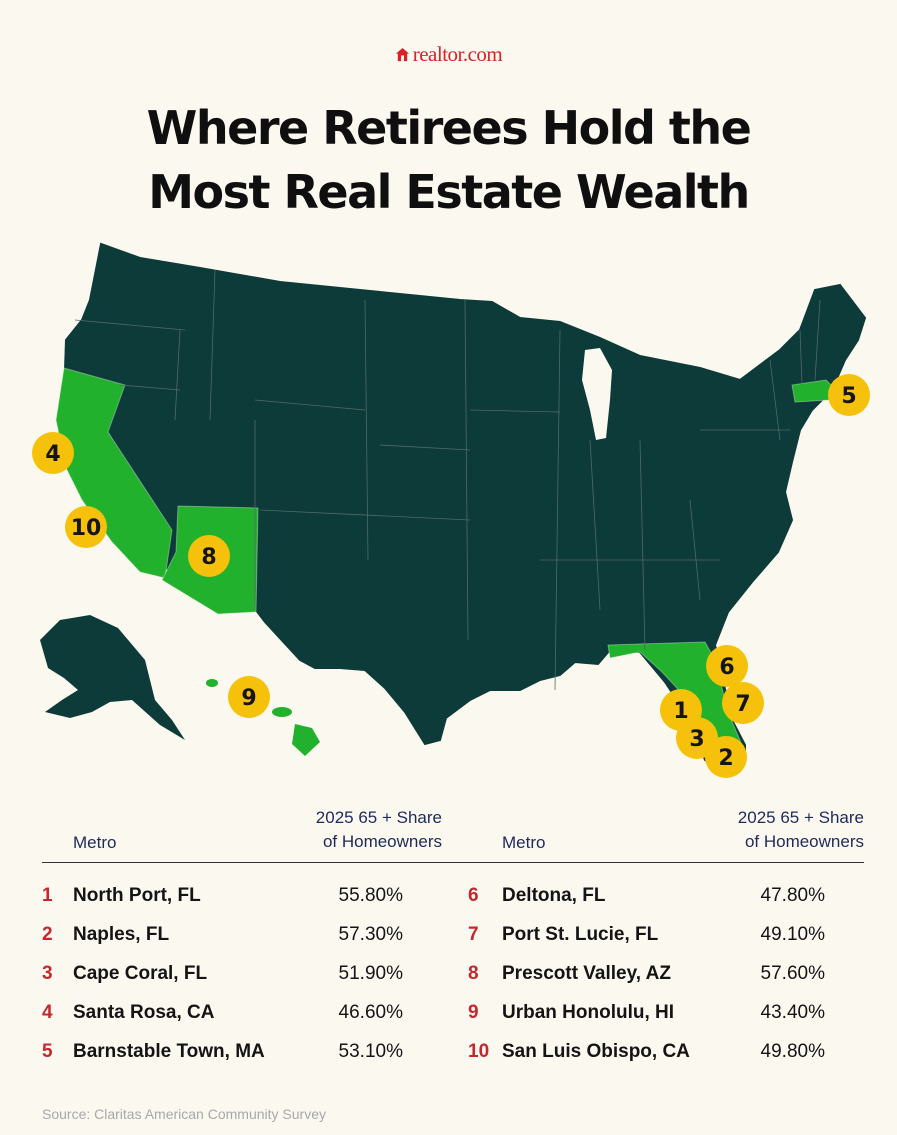  What do you see at coordinates (554, 895) in the screenshot?
I see `row-metro: Deltona, FL` at bounding box center [554, 895].